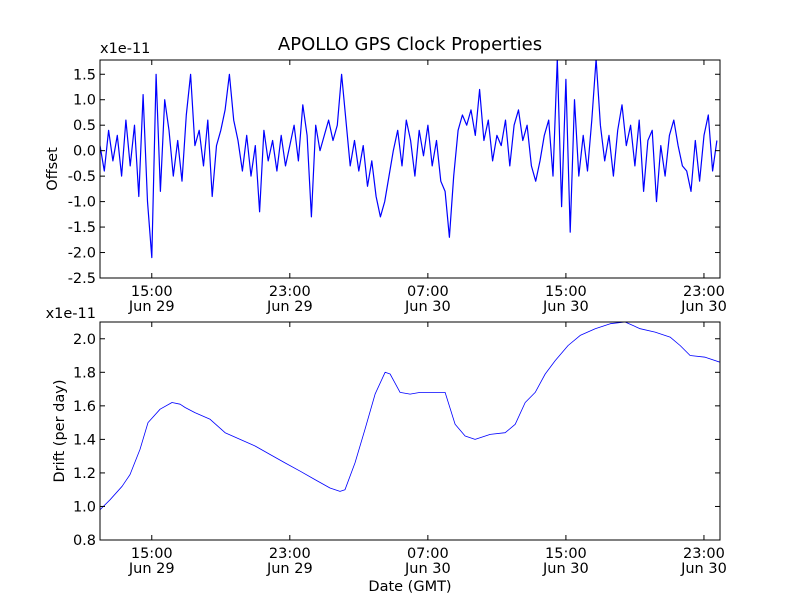  Describe the element at coordinates (84, 340) in the screenshot. I see `drift-ytick-label: 2.0` at that location.